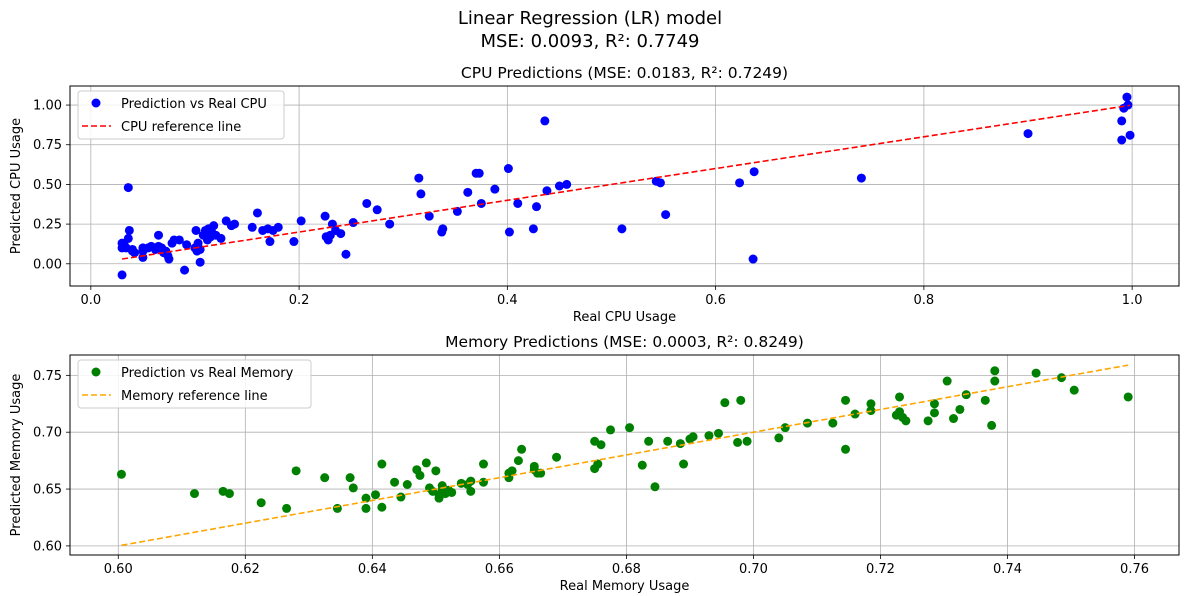 The image size is (1189, 596). Describe the element at coordinates (1007, 569) in the screenshot. I see `memory-xtick-label: 0.74` at that location.